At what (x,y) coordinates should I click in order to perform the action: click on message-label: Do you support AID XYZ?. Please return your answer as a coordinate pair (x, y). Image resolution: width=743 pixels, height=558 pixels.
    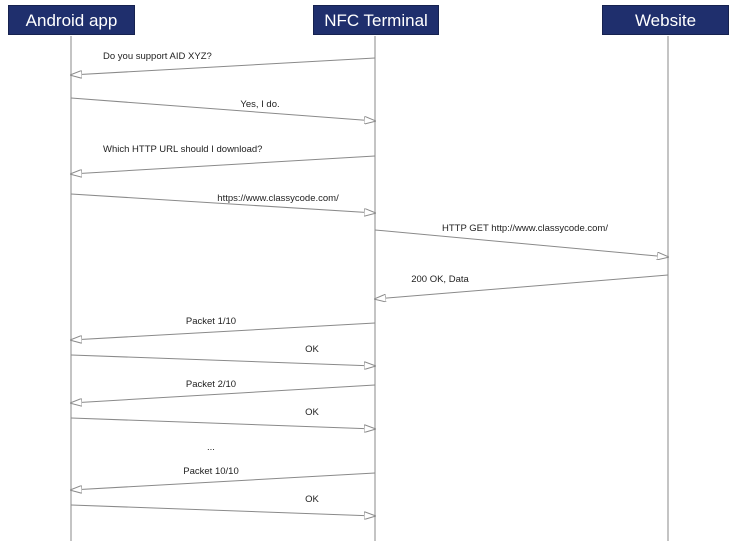
    Looking at the image, I should click on (157, 56).